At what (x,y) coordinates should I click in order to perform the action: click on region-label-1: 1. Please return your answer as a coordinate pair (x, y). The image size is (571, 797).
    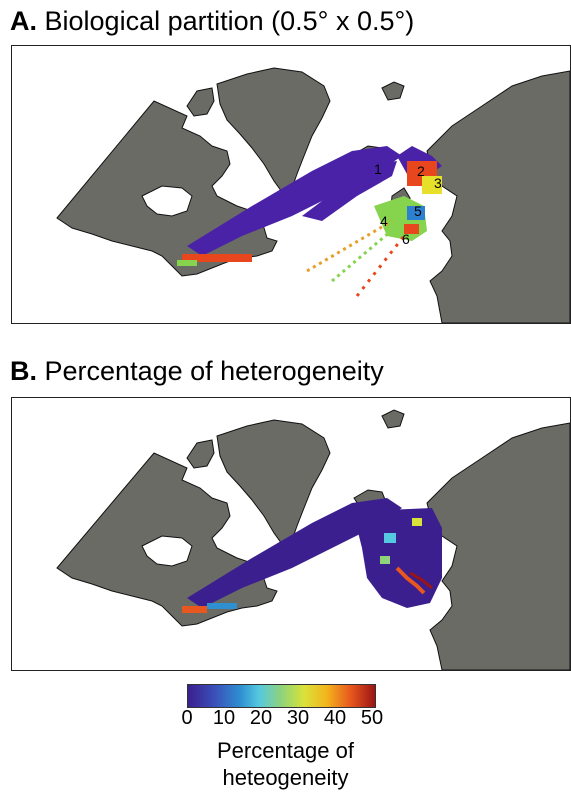
    Looking at the image, I should click on (378, 169).